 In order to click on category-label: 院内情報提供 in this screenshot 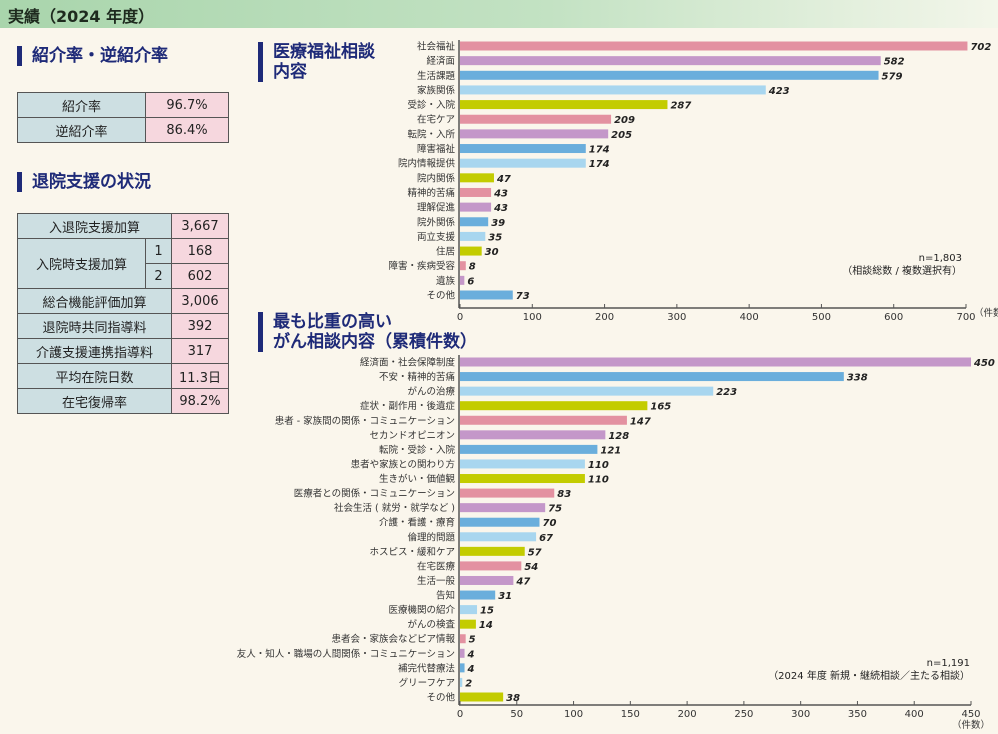, I will do `click(427, 164)`.